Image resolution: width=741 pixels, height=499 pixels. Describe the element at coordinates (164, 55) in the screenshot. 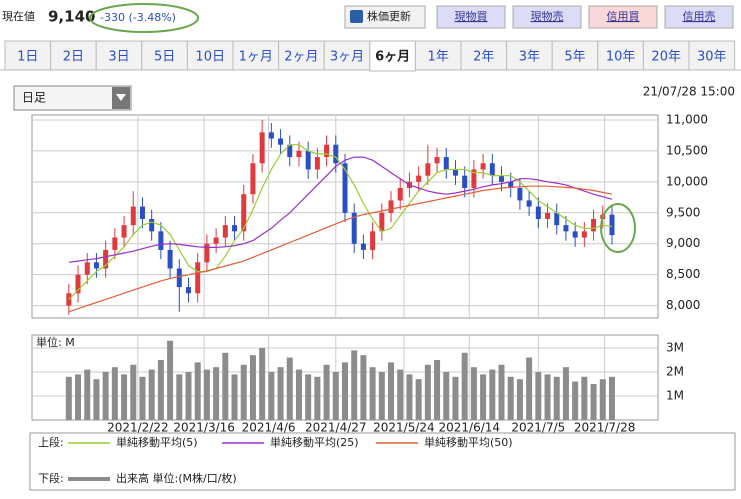

I see `period-tab: 5日` at that location.